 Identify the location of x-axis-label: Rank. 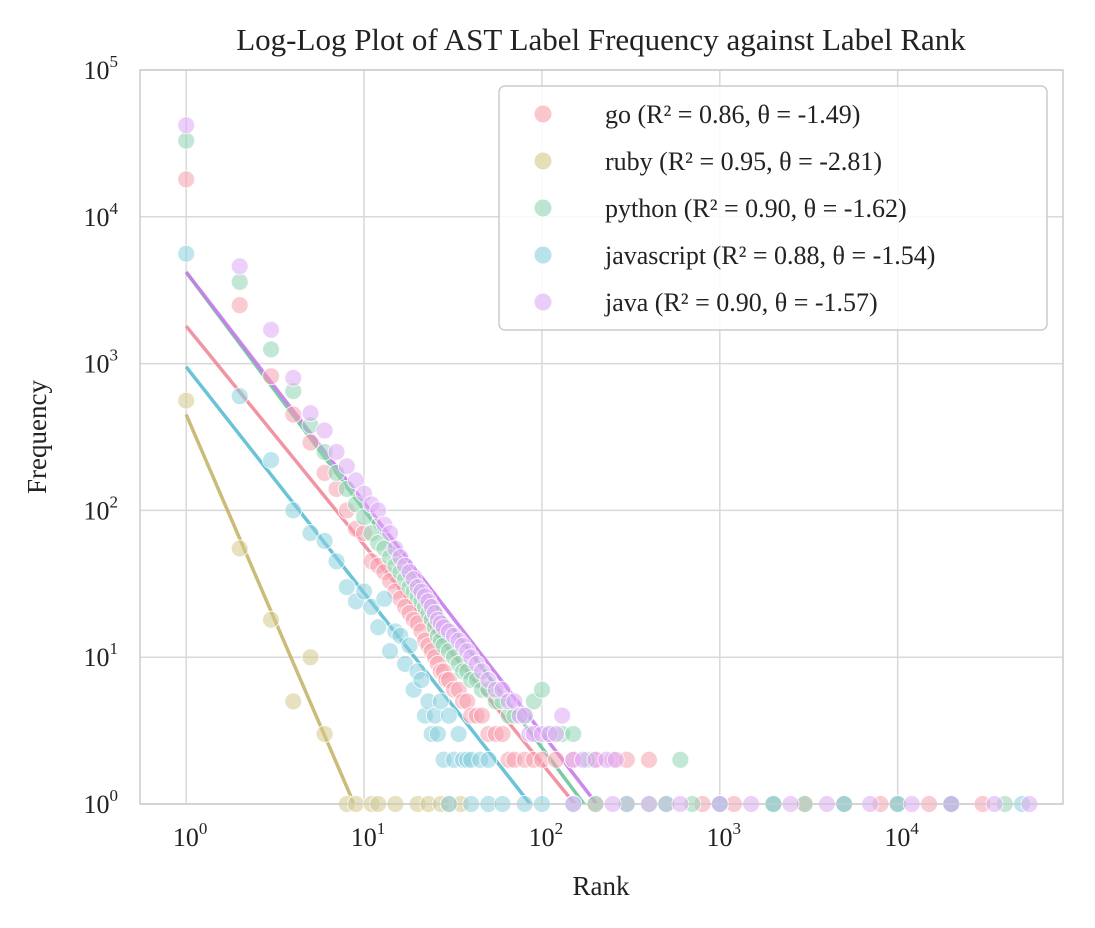
(601, 886).